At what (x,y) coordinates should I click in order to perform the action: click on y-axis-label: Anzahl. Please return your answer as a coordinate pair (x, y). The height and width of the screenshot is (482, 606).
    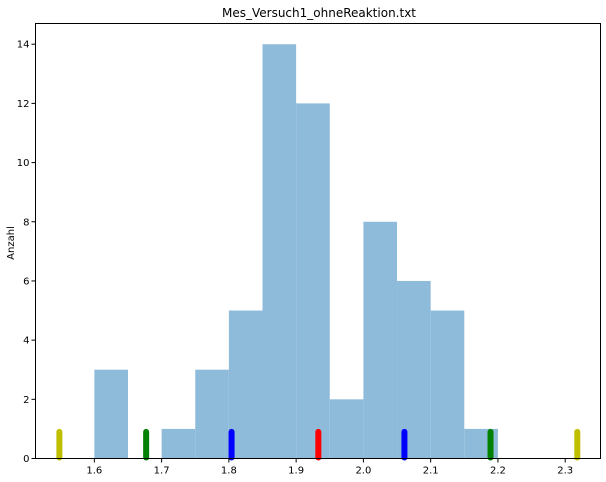
    Looking at the image, I should click on (11, 243).